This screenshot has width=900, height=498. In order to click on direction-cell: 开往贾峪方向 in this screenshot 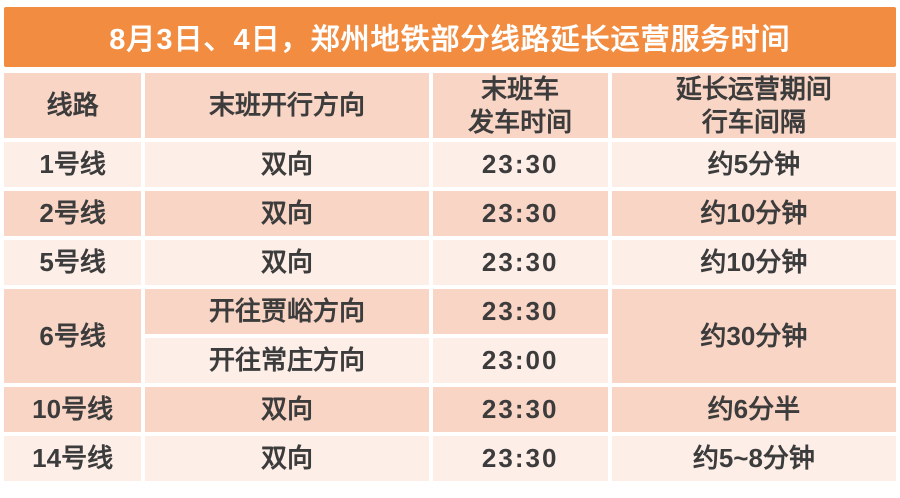, I will do `click(287, 311)`.